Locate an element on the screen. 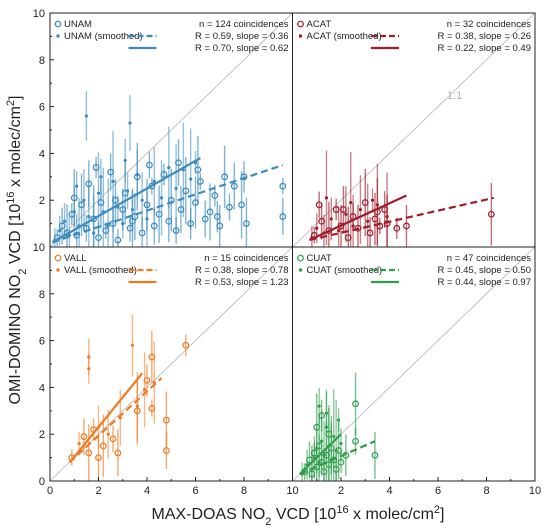 The height and width of the screenshot is (531, 550). fit-line-raw is located at coordinates (337, 457).